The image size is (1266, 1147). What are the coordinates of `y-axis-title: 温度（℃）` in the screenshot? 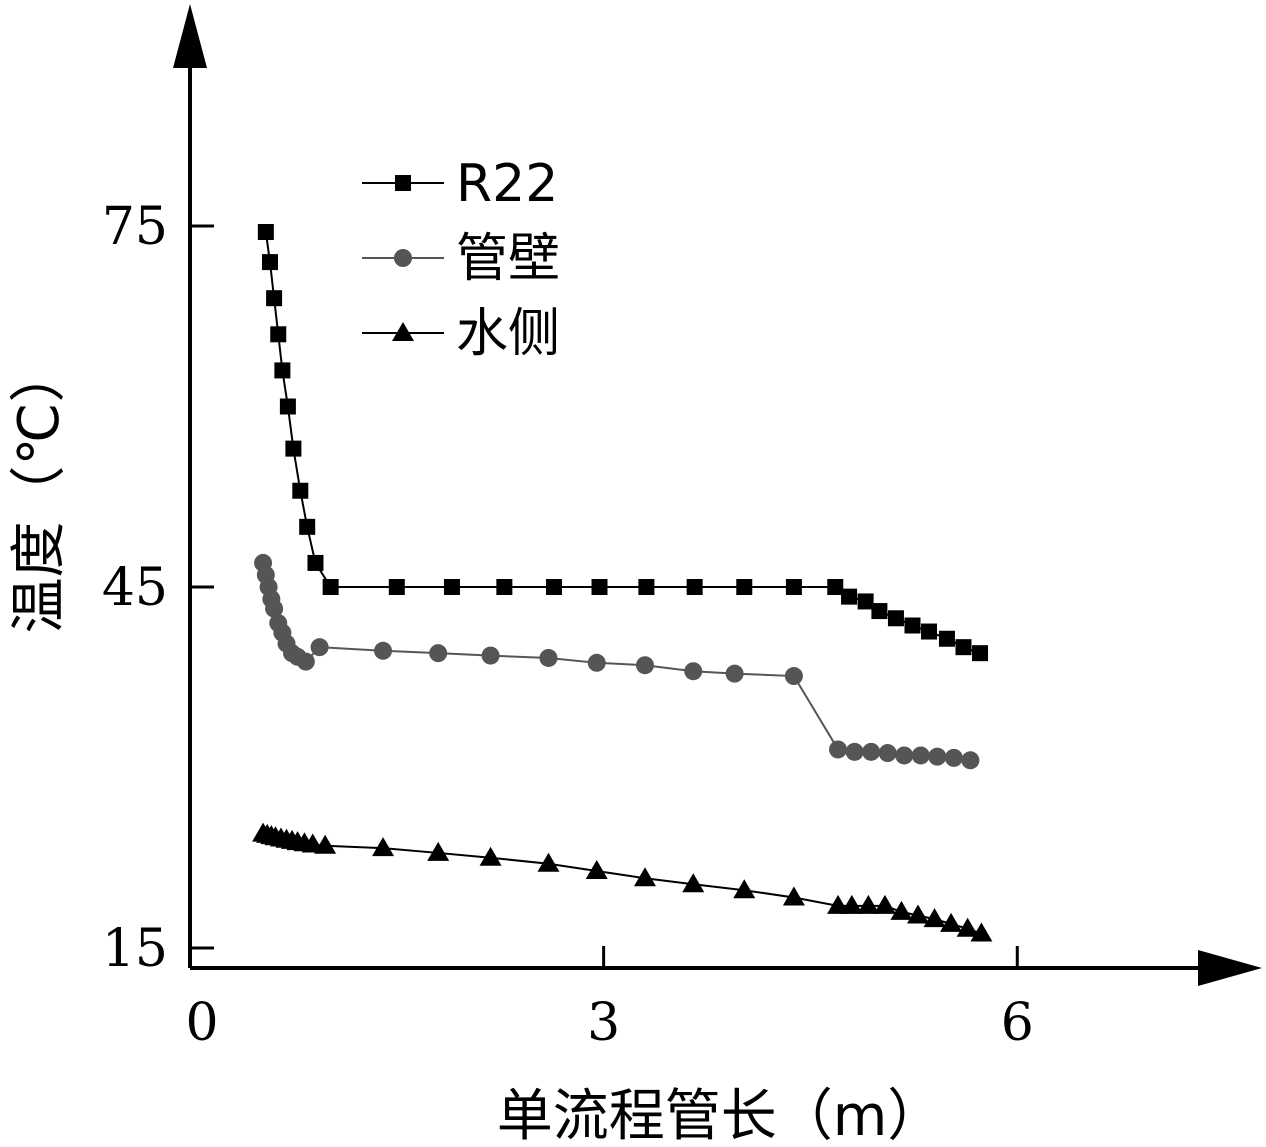 It's located at (39, 490).